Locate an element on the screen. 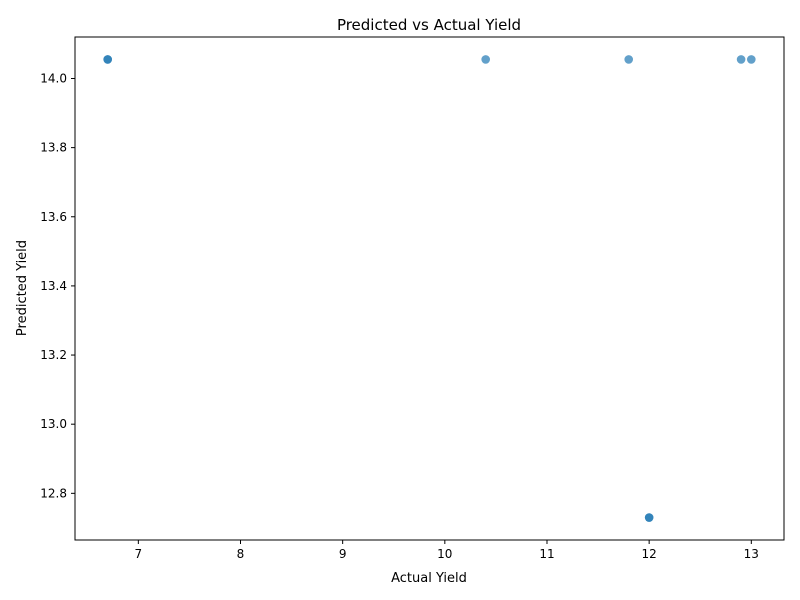  x-tick-label: 7 is located at coordinates (139, 554).